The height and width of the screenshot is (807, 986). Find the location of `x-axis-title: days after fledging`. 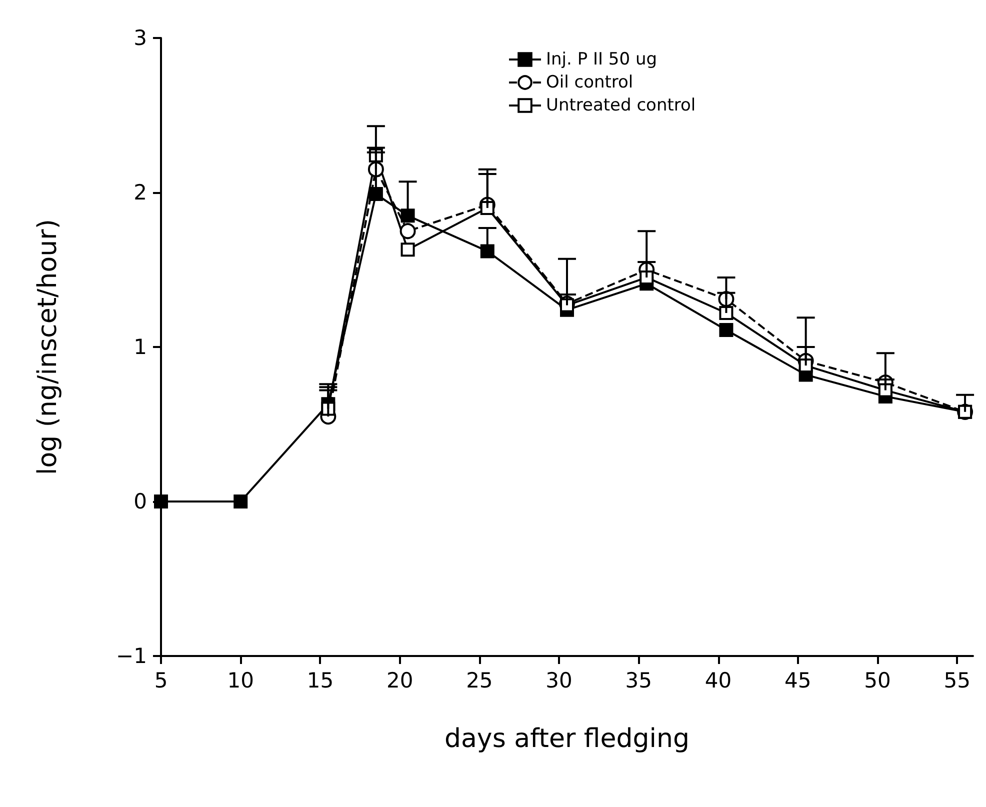

x-axis-title: days after fledging is located at coordinates (567, 739).